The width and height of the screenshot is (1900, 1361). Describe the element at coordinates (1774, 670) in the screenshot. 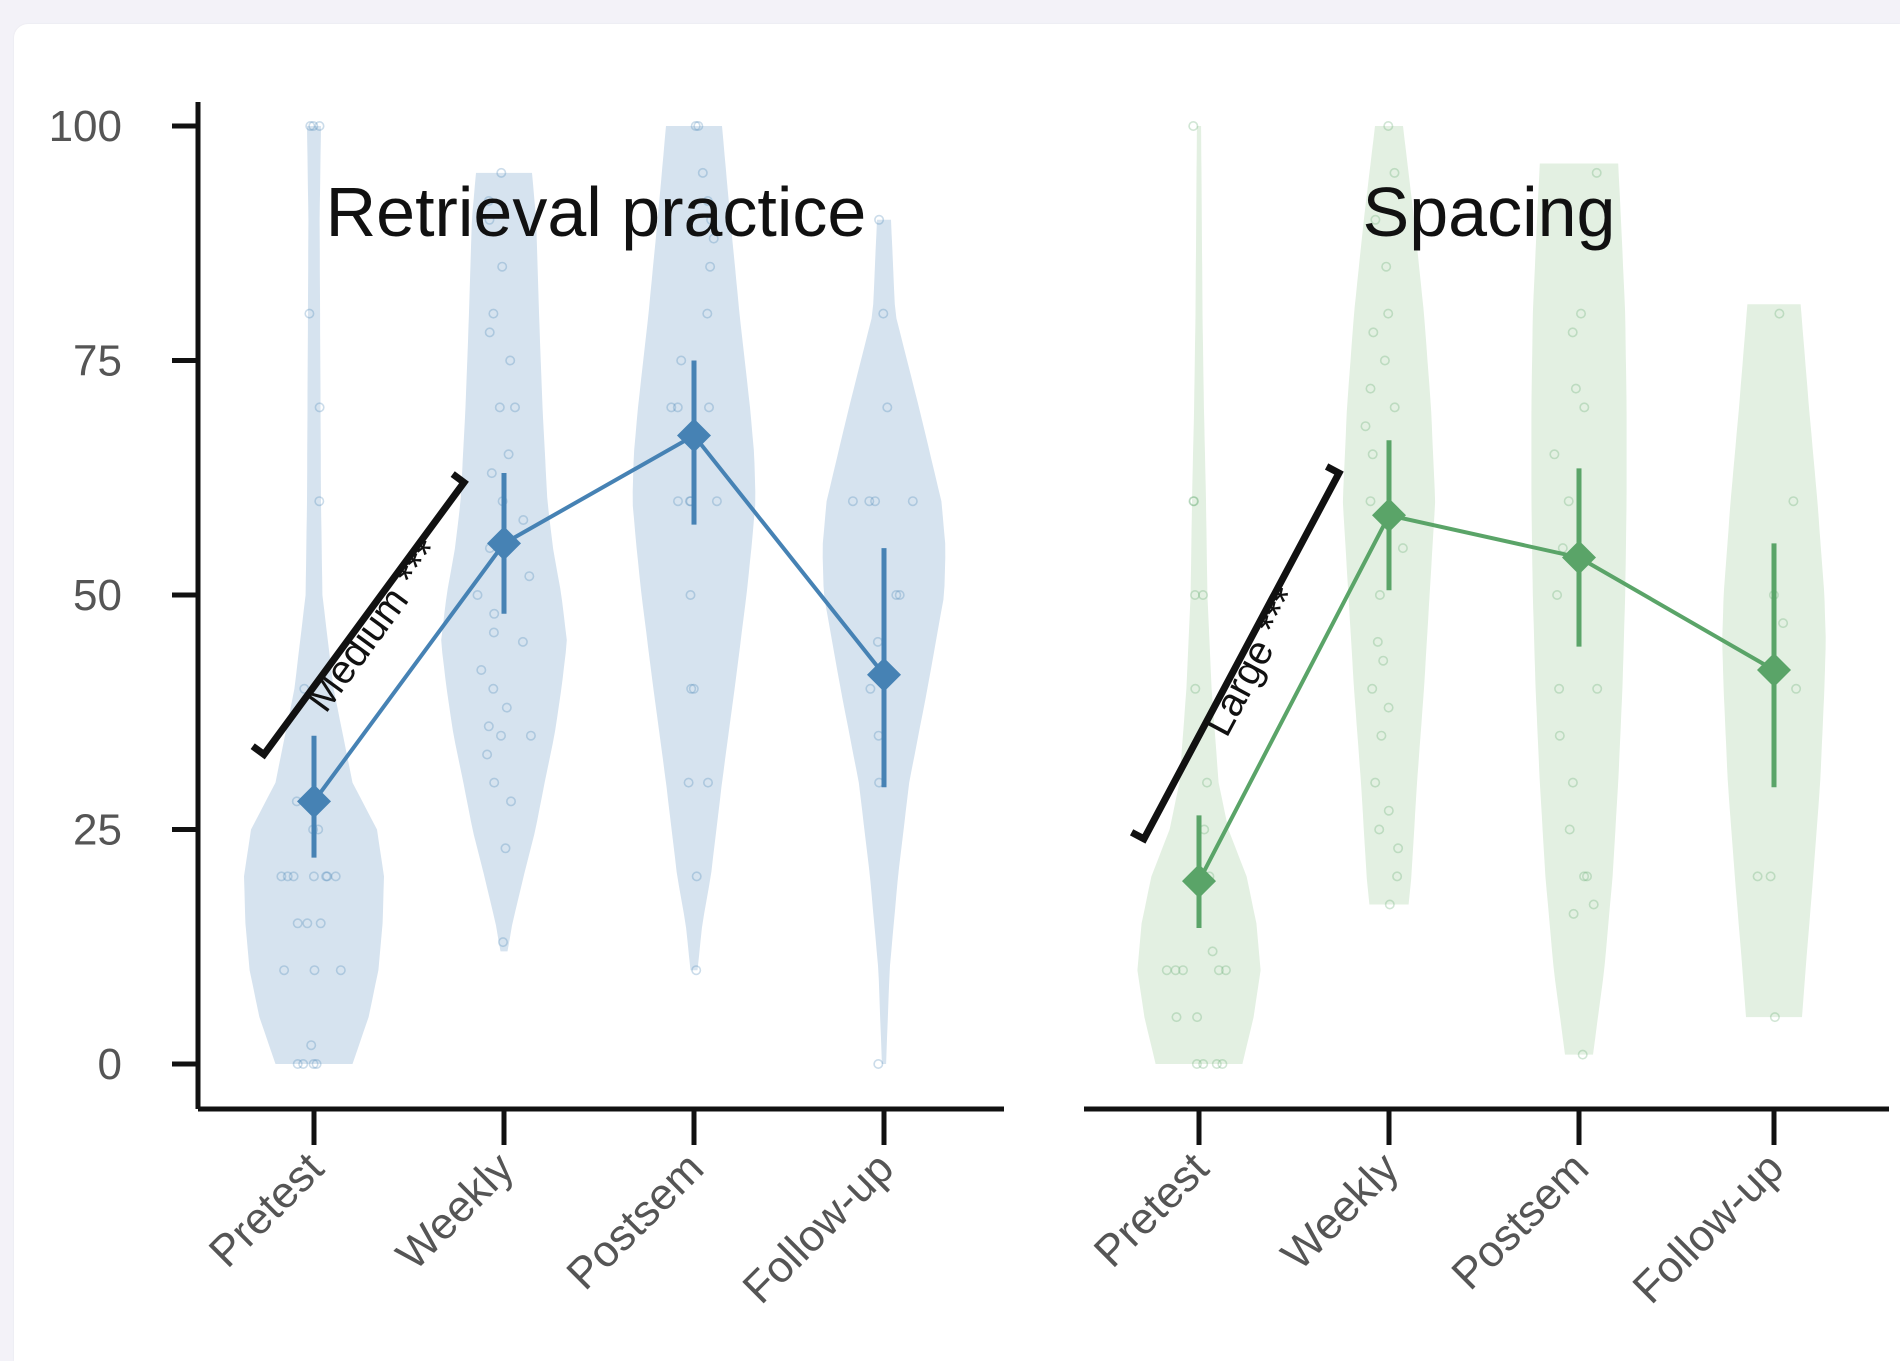

I see `mean-marker-follow-up` at that location.